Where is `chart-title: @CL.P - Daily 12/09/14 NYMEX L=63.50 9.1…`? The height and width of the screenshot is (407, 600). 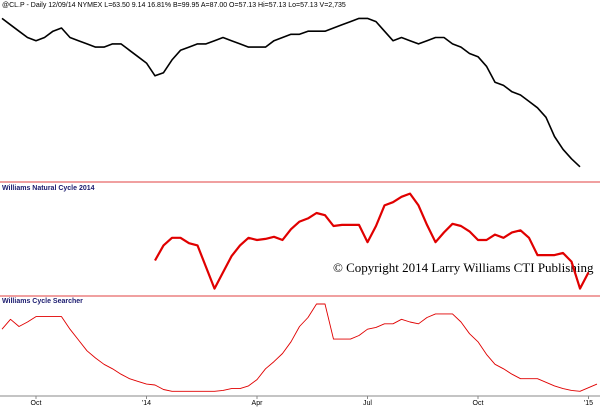 chart-title: @CL.P - Daily 12/09/14 NYMEX L=63.50 9.1… is located at coordinates (174, 5).